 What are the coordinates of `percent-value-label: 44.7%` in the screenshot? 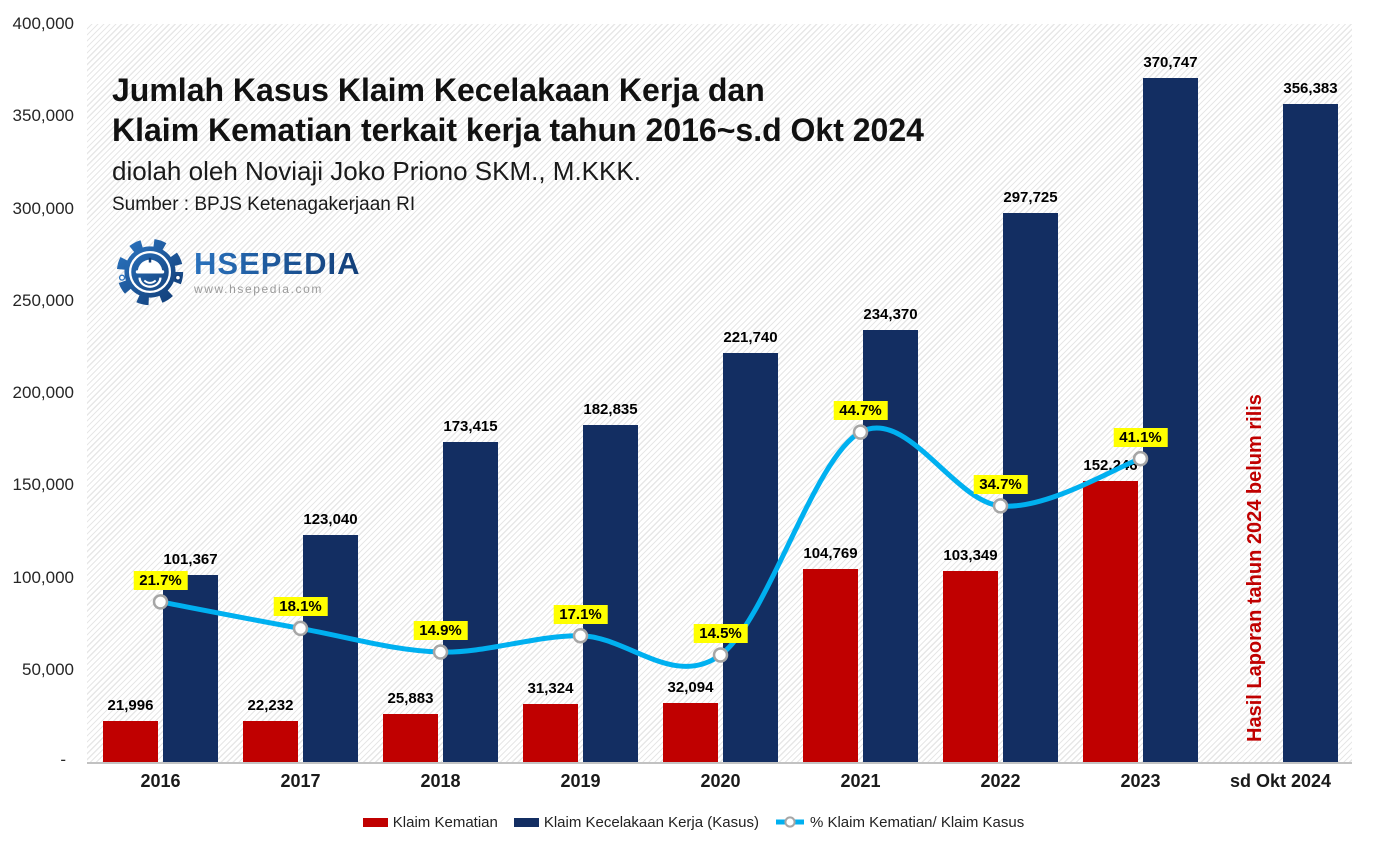 It's located at (860, 411).